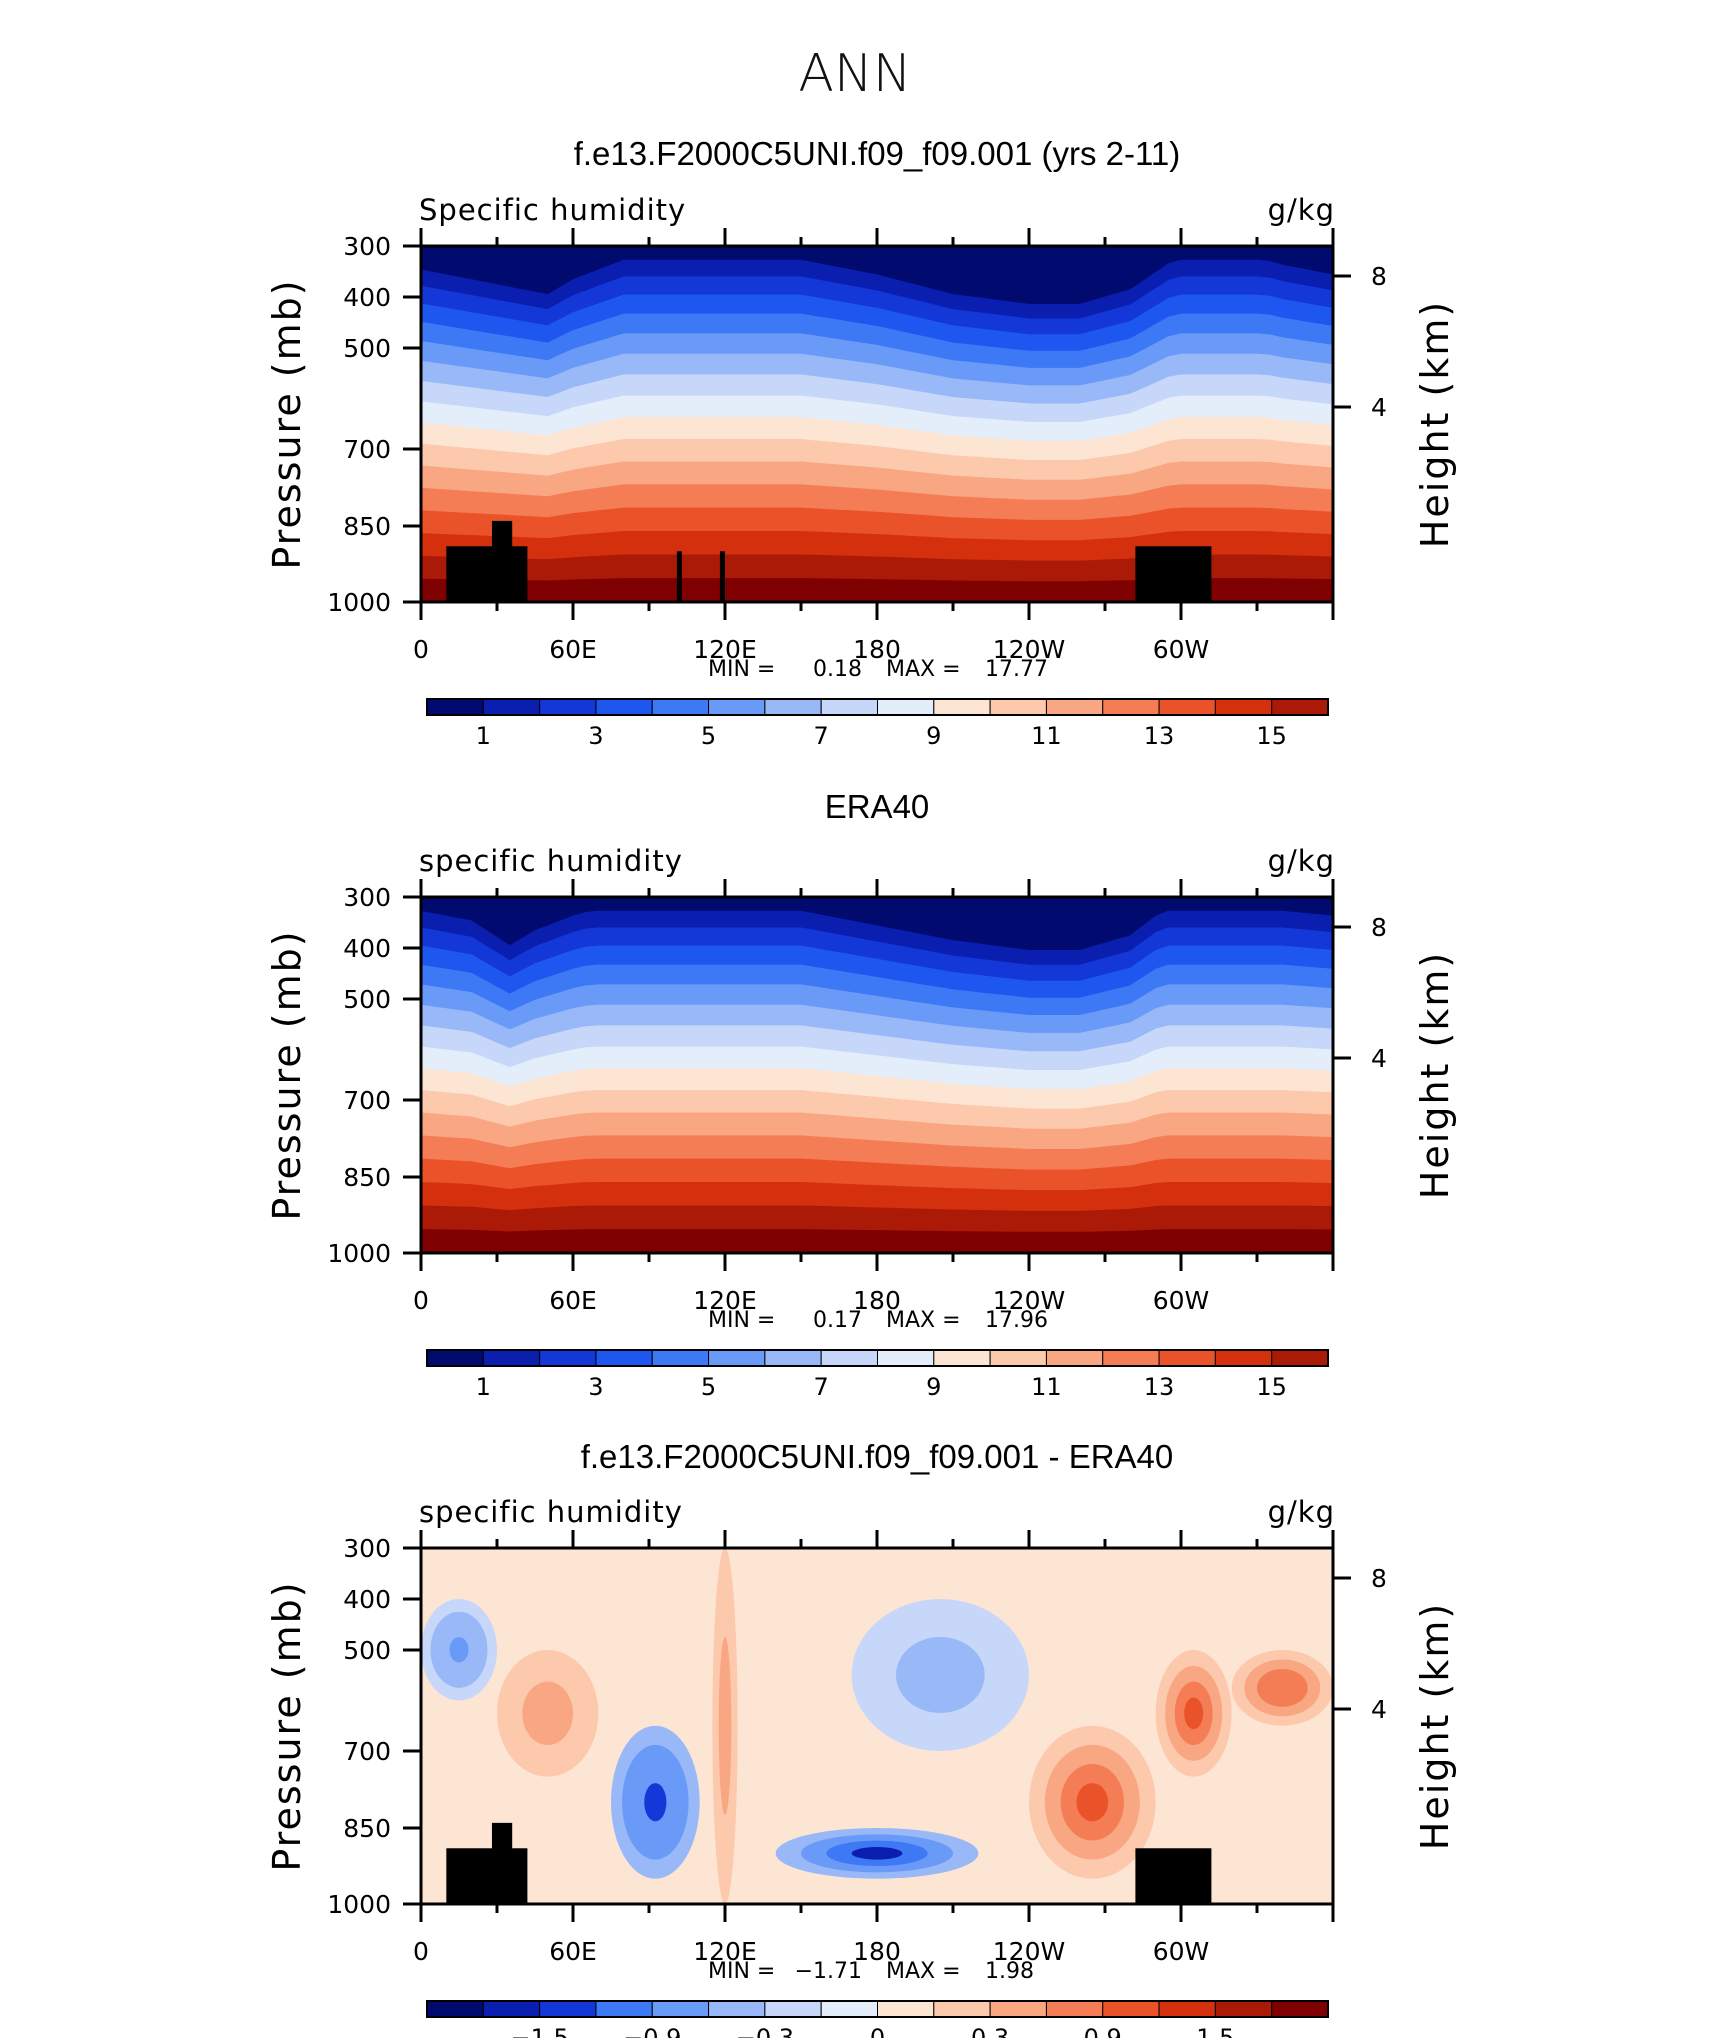 This screenshot has height=2038, width=1710. I want to click on panel-title: f.e13.F2000C5UNI.f09_f09.001 - ERA40, so click(877, 1456).